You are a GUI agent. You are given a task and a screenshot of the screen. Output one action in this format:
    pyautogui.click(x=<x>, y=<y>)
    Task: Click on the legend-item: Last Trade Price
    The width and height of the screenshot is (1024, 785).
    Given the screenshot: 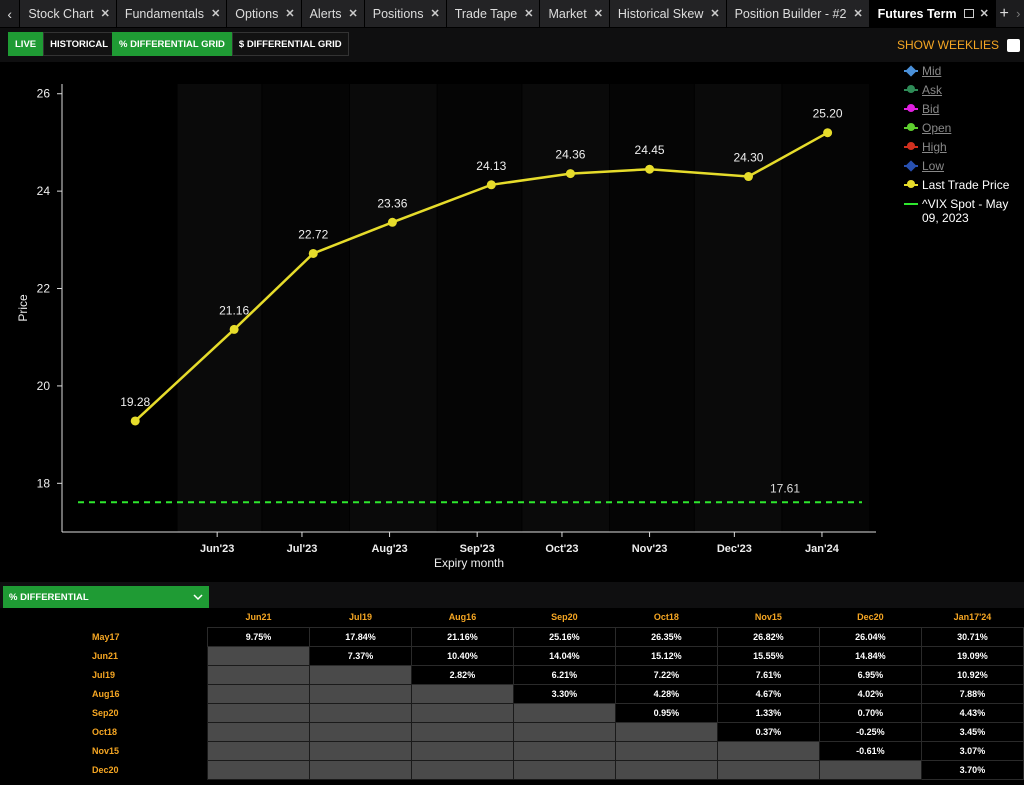 What is the action you would take?
    pyautogui.click(x=964, y=187)
    